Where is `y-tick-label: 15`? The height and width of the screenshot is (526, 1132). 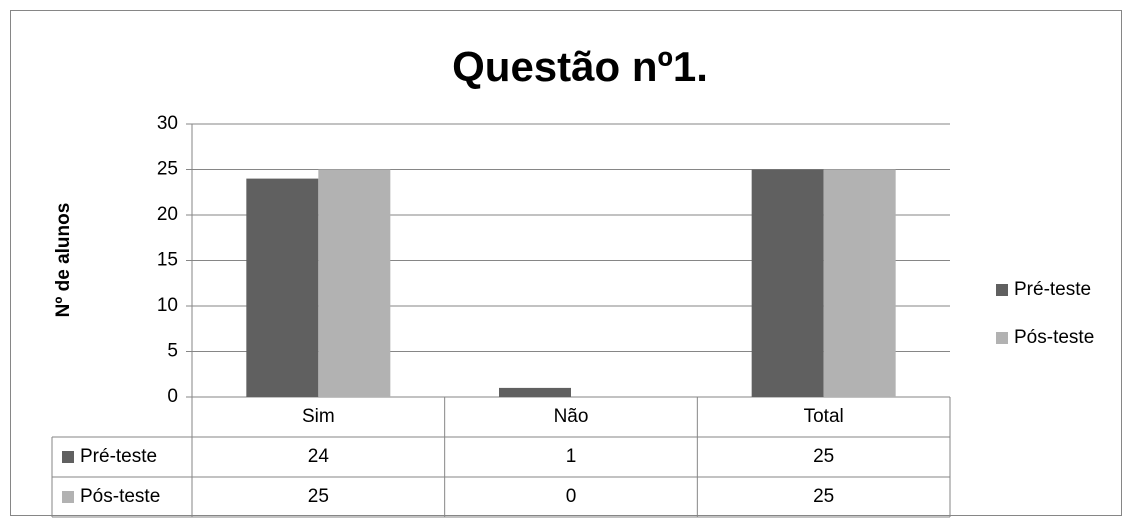
y-tick-label: 15 is located at coordinates (167, 260).